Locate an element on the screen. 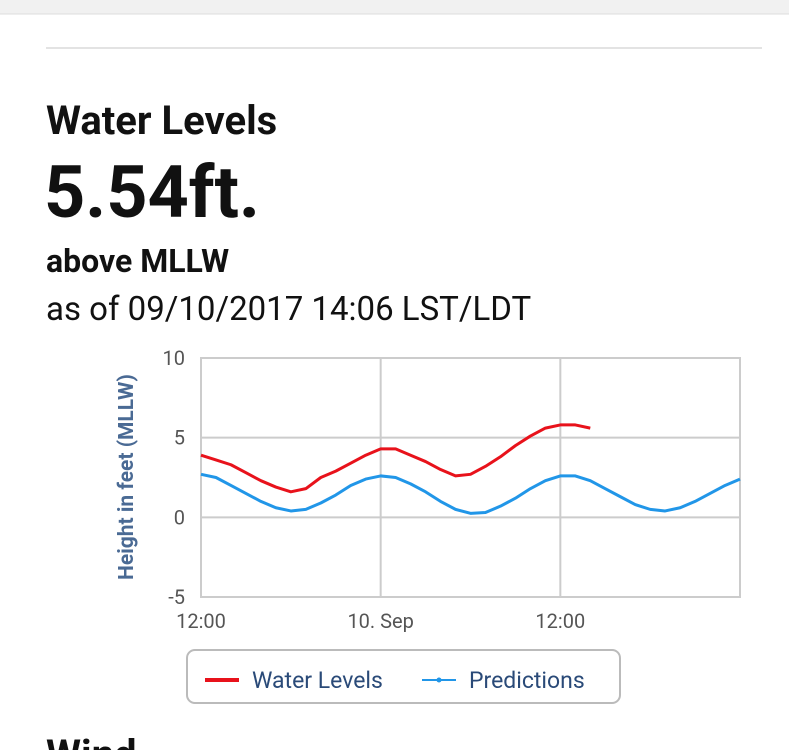 This screenshot has height=750, width=789. legend-marker is located at coordinates (439, 680).